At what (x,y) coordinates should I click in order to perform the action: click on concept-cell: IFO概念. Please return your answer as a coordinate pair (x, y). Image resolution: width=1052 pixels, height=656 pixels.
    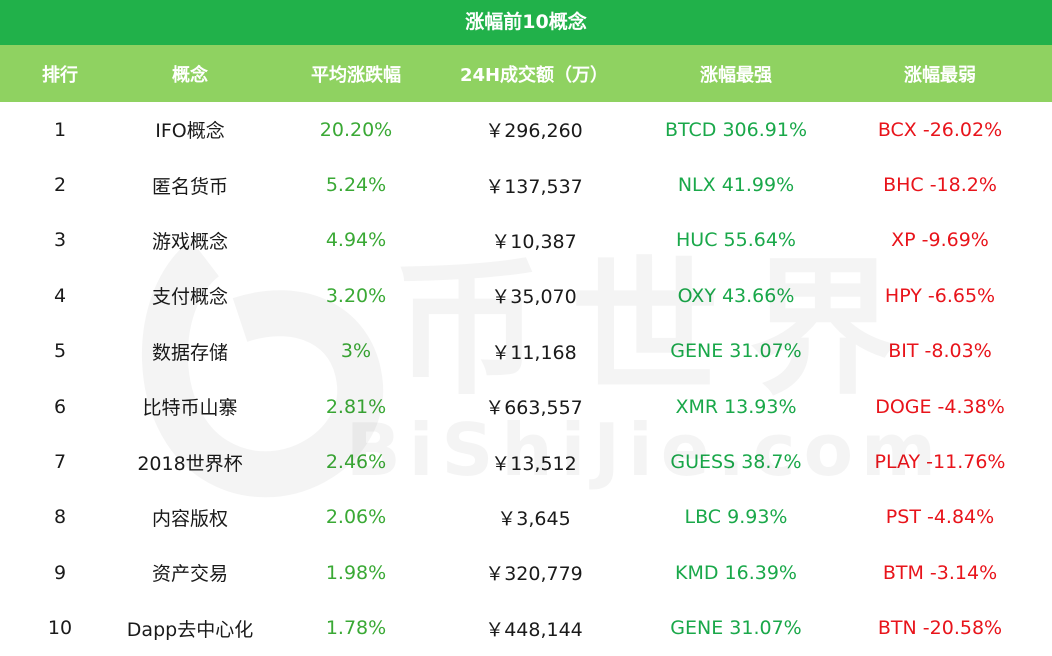
    Looking at the image, I should click on (190, 131).